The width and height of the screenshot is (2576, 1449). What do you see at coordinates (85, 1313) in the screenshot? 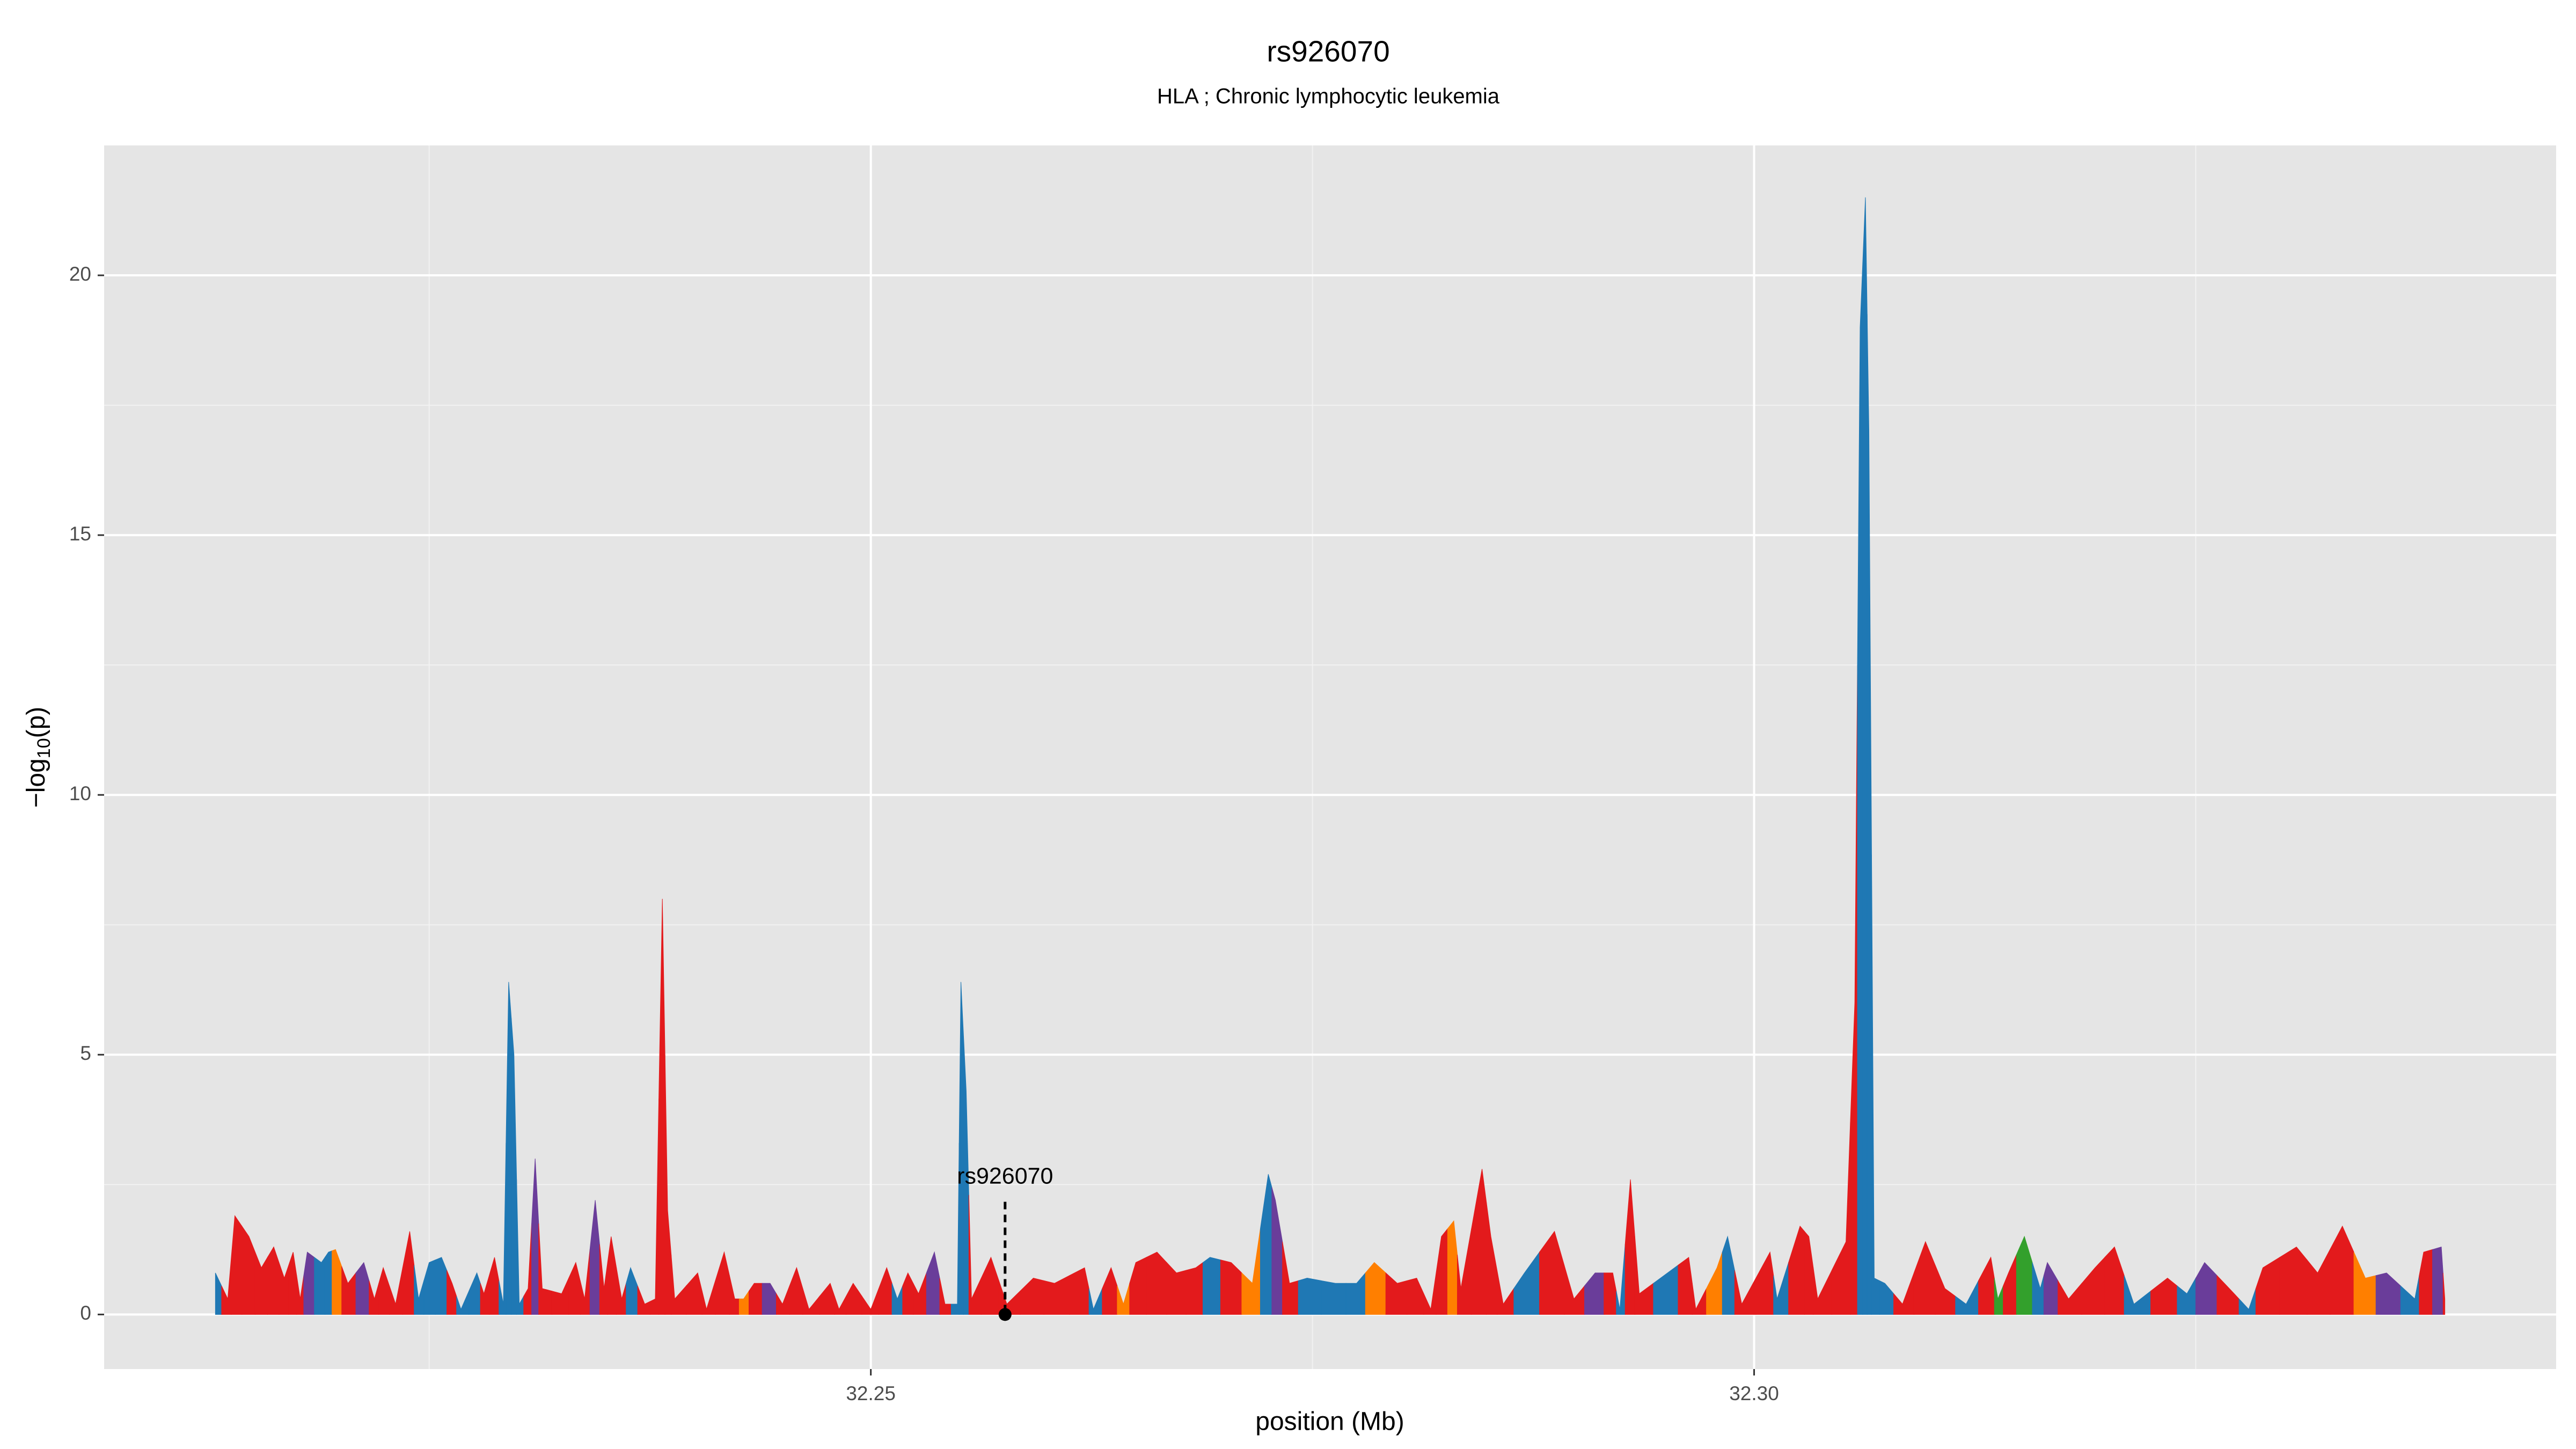
I see `y-tick-label: 0` at bounding box center [85, 1313].